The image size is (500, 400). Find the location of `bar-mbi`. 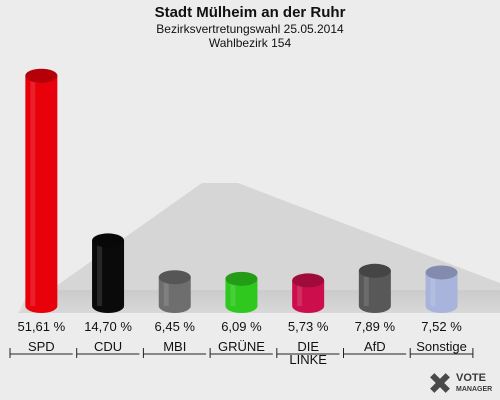

bar-mbi is located at coordinates (174, 291).